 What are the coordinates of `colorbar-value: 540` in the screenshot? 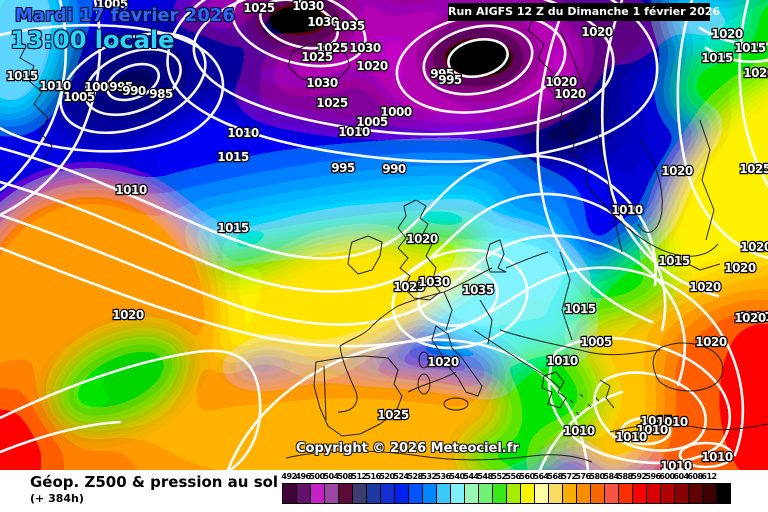 It's located at (457, 476).